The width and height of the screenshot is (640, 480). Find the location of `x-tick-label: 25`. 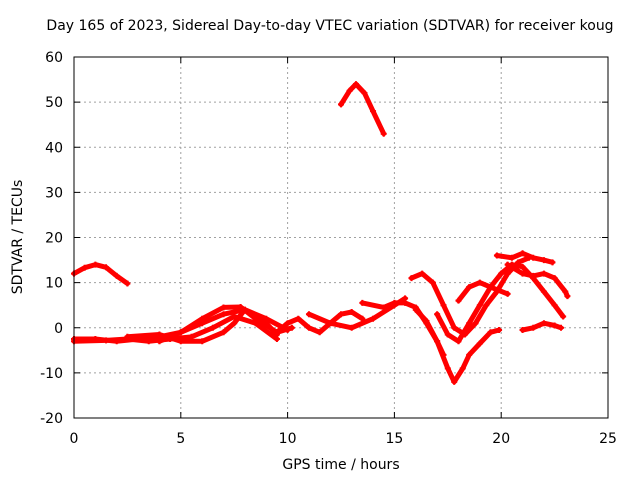

x-tick-label: 25 is located at coordinates (608, 439).